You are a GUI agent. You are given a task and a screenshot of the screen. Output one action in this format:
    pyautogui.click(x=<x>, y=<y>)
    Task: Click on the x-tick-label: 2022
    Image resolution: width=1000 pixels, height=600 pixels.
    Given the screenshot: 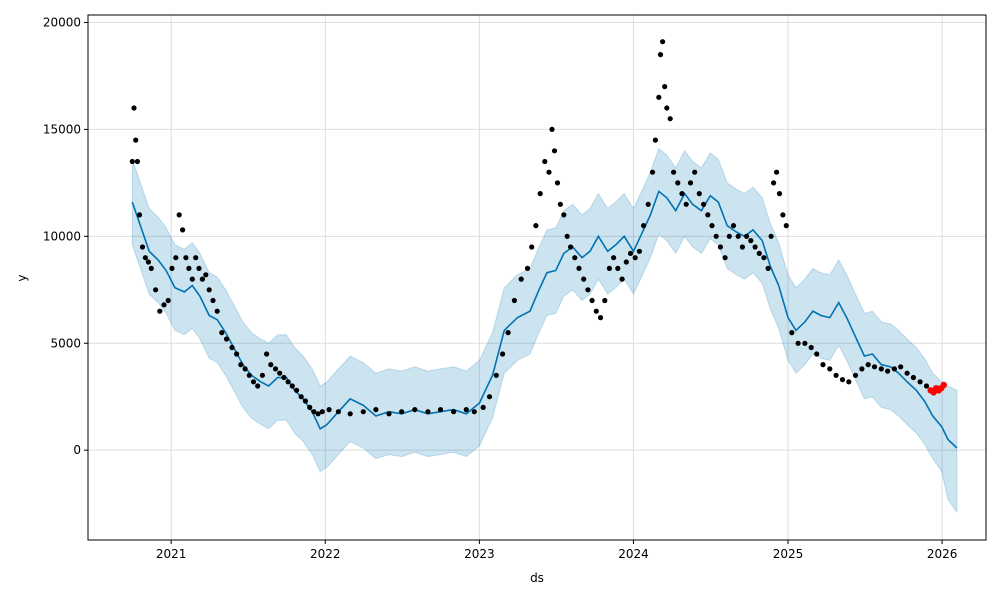 What is the action you would take?
    pyautogui.click(x=325, y=554)
    